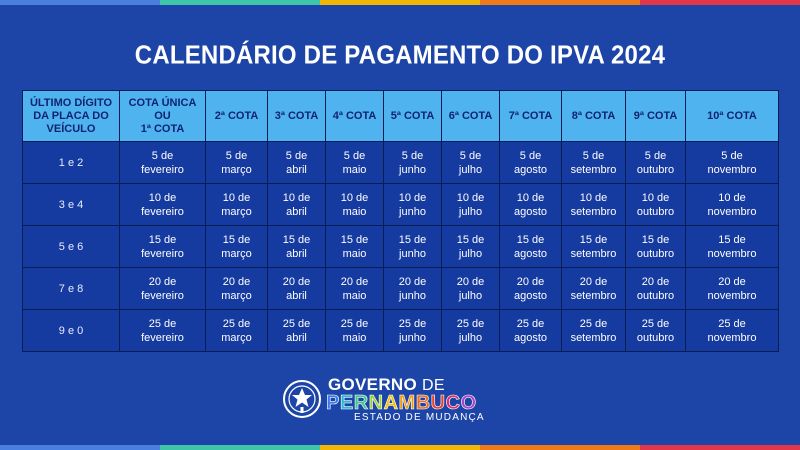 This screenshot has width=800, height=450. Describe the element at coordinates (412, 330) in the screenshot. I see `due-date-cell: 25 de junho` at that location.